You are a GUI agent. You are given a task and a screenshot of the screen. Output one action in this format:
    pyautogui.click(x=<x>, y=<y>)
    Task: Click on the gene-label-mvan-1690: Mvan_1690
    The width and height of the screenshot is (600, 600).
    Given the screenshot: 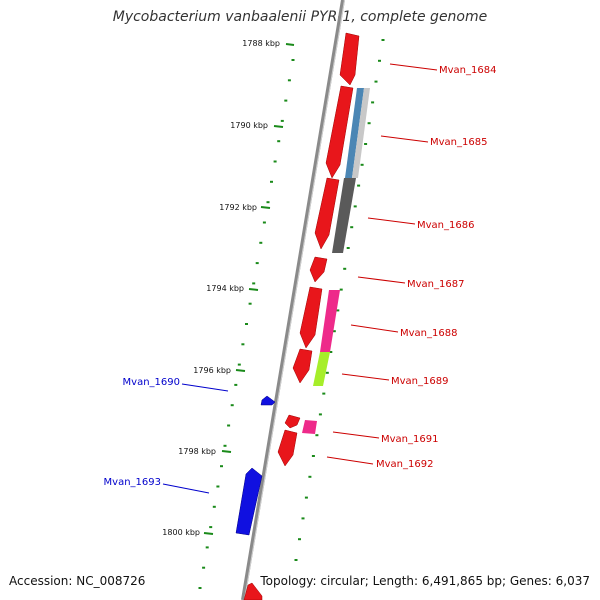 What is the action you would take?
    pyautogui.click(x=151, y=382)
    